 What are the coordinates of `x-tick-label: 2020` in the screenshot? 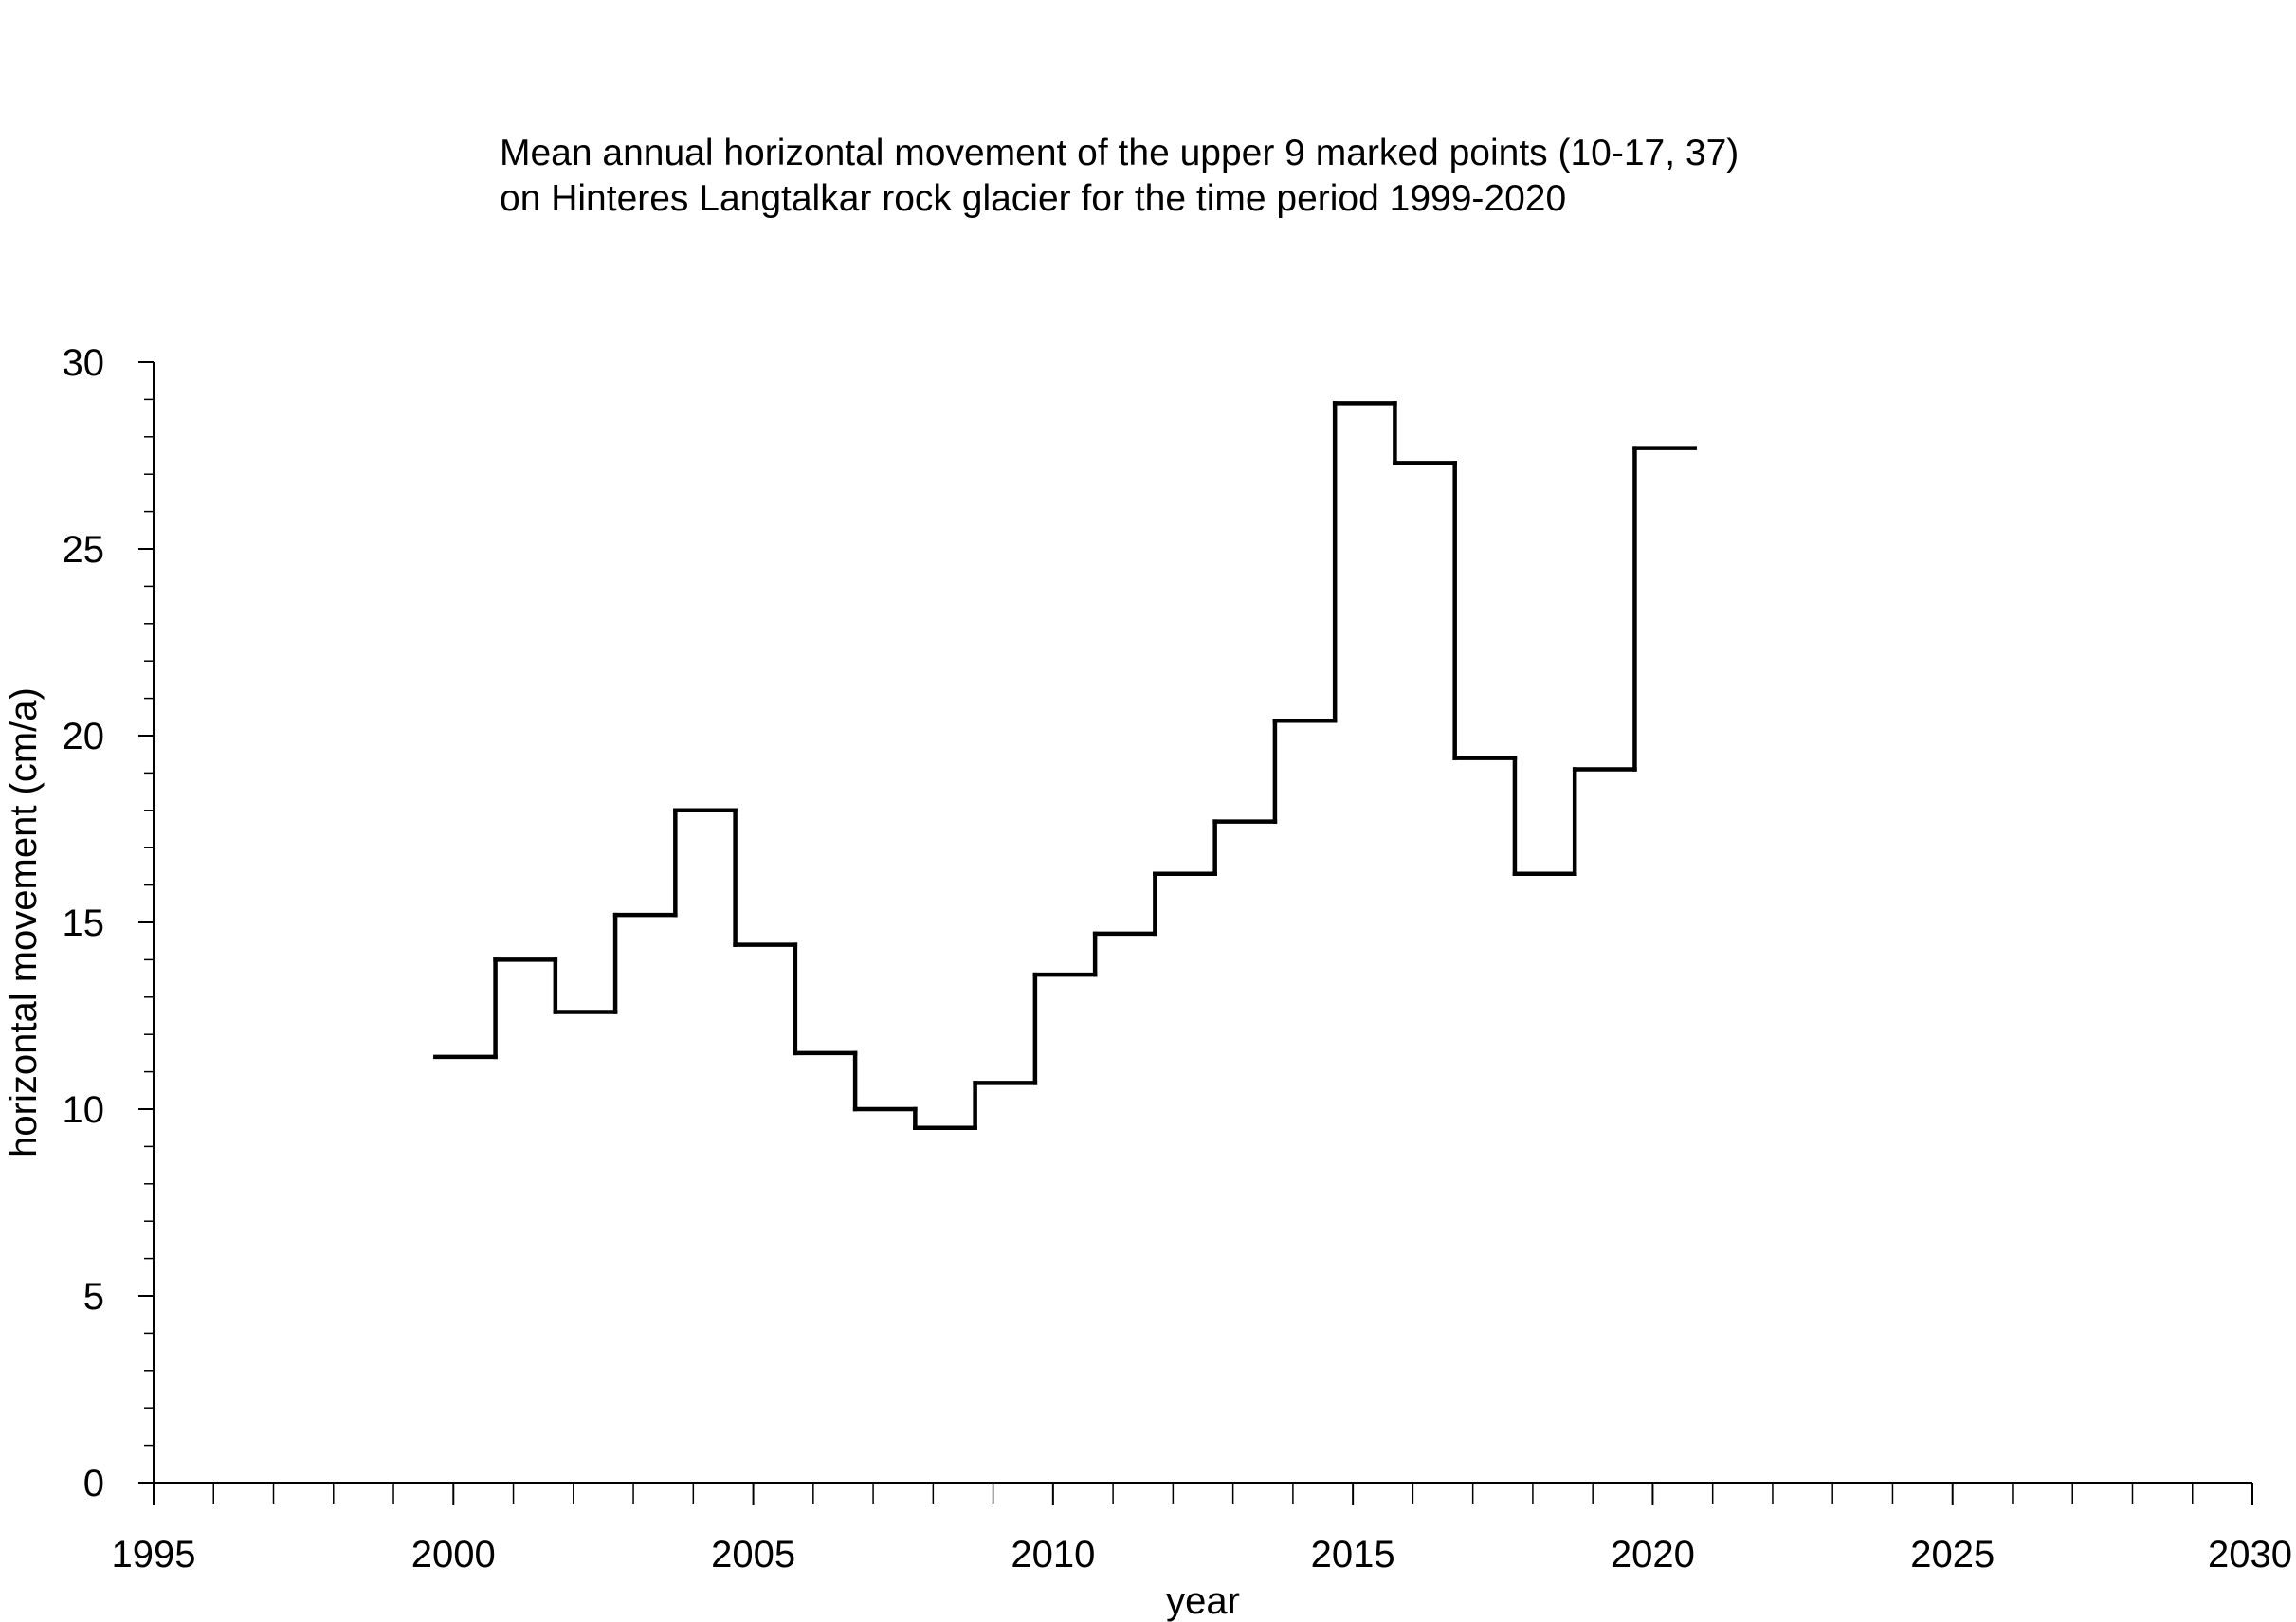 It's located at (1653, 1555).